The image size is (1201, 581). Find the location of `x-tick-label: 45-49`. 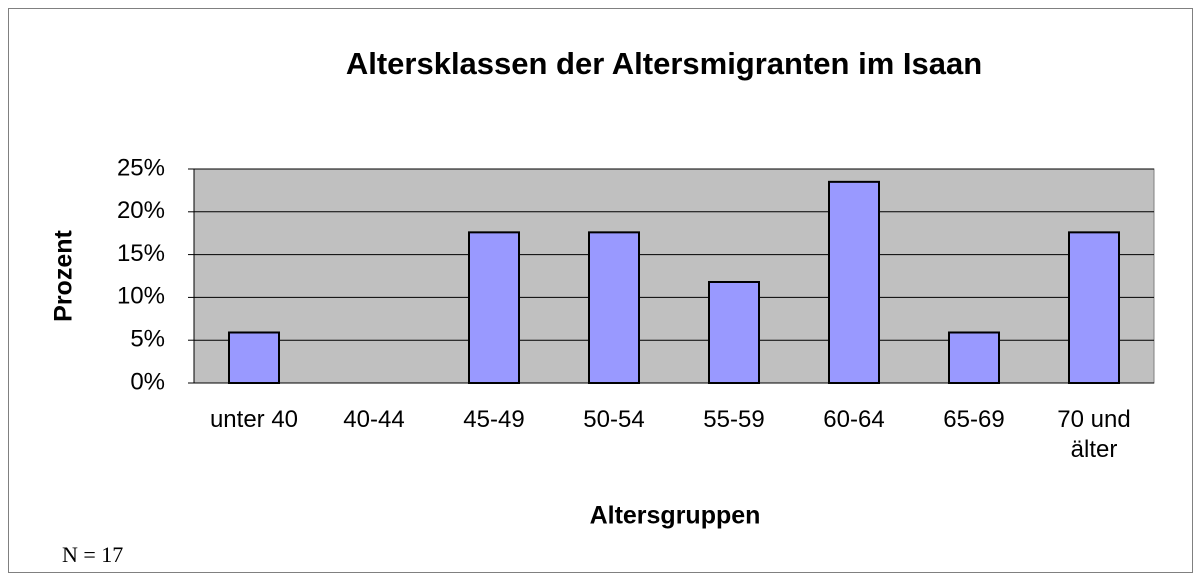

x-tick-label: 45-49 is located at coordinates (494, 419).